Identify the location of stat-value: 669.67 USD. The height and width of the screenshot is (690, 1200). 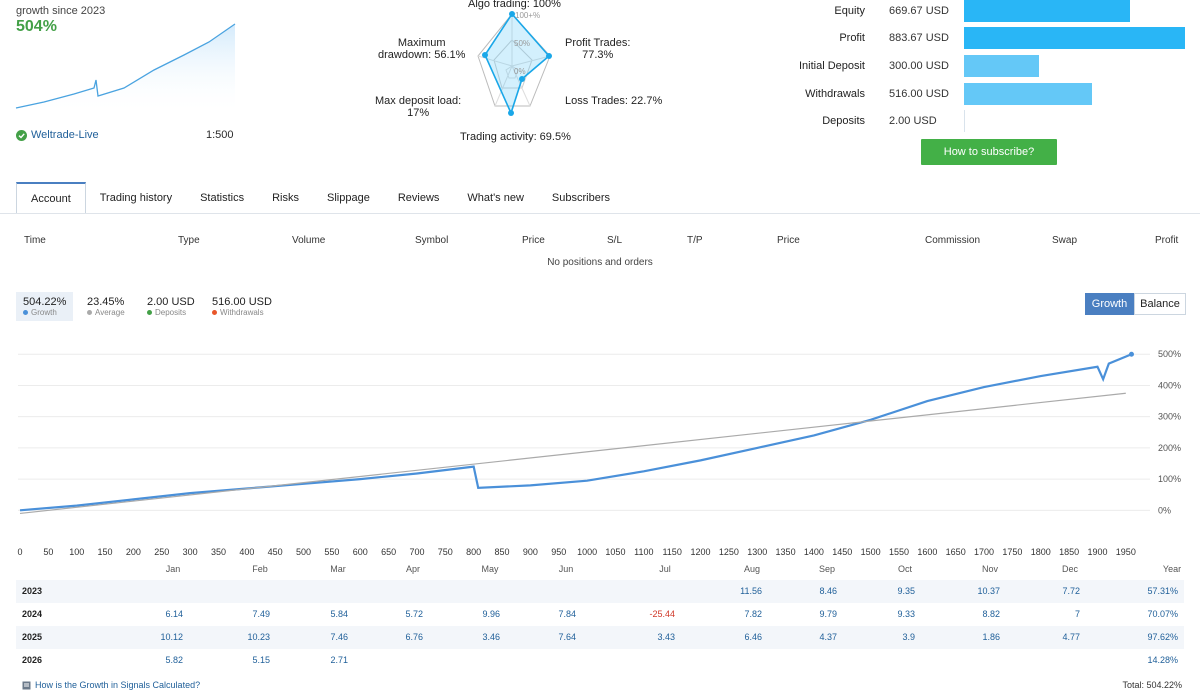
(919, 11).